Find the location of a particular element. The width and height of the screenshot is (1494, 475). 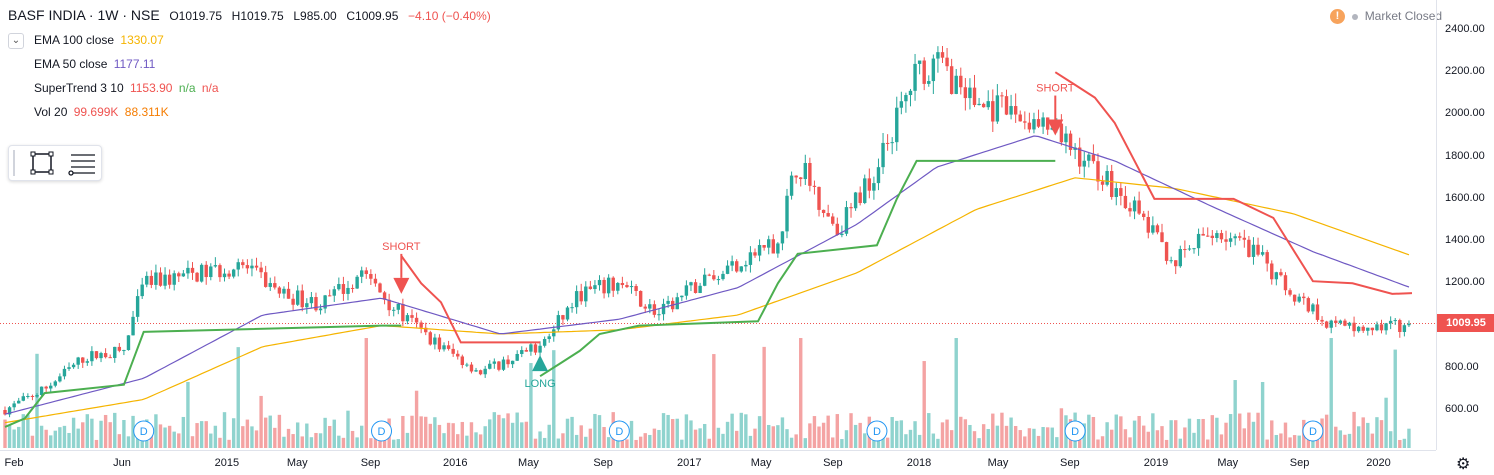

legend-volume: Vol 20 99.699K 88.311K is located at coordinates (101, 112).